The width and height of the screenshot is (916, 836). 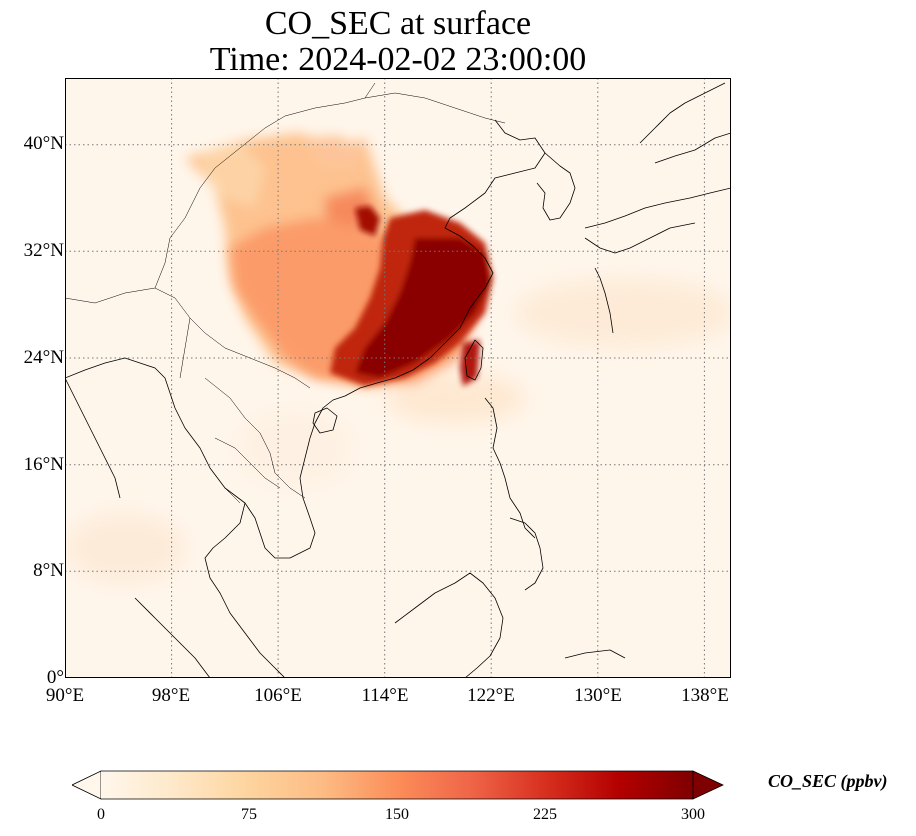 What do you see at coordinates (278, 695) in the screenshot?
I see `lon-label-106e: 106°E` at bounding box center [278, 695].